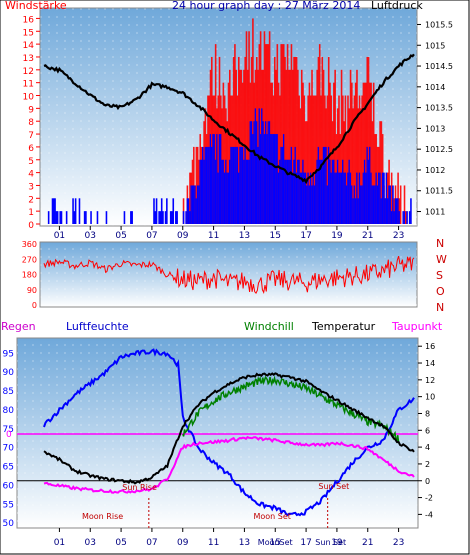 The image size is (470, 555). I want to click on pressure-axis-tick-label: 1015, so click(435, 45).